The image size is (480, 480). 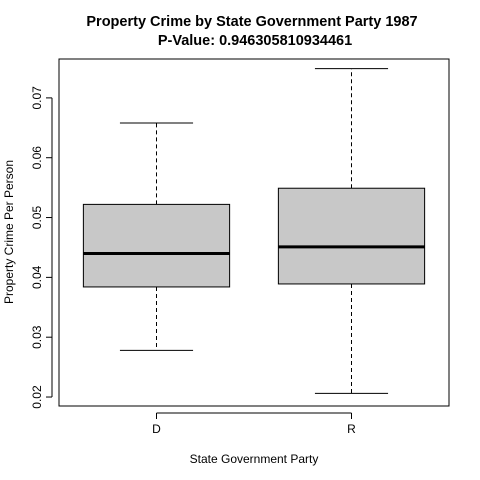 What do you see at coordinates (41, 247) in the screenshot?
I see `y-axis: 0.02 0.03 0.04 0.05 0.06 0.07` at bounding box center [41, 247].